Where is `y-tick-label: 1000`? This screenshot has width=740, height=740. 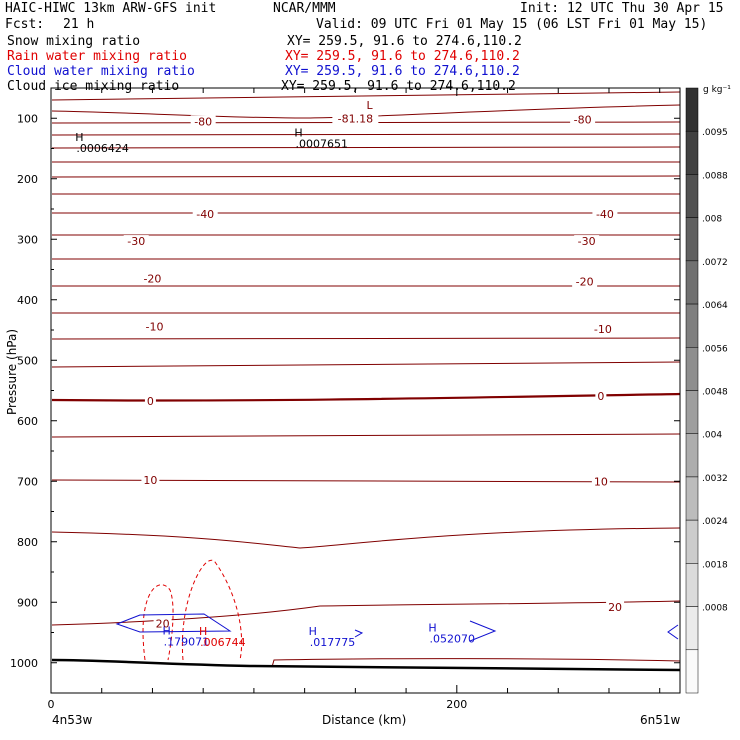 y-tick-label: 1000 is located at coordinates (24, 663).